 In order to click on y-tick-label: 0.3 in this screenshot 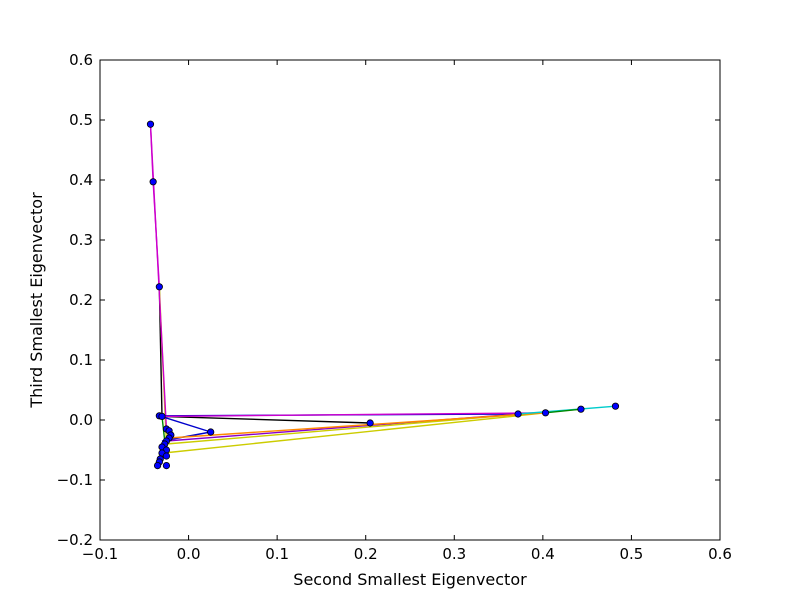, I will do `click(81, 240)`.